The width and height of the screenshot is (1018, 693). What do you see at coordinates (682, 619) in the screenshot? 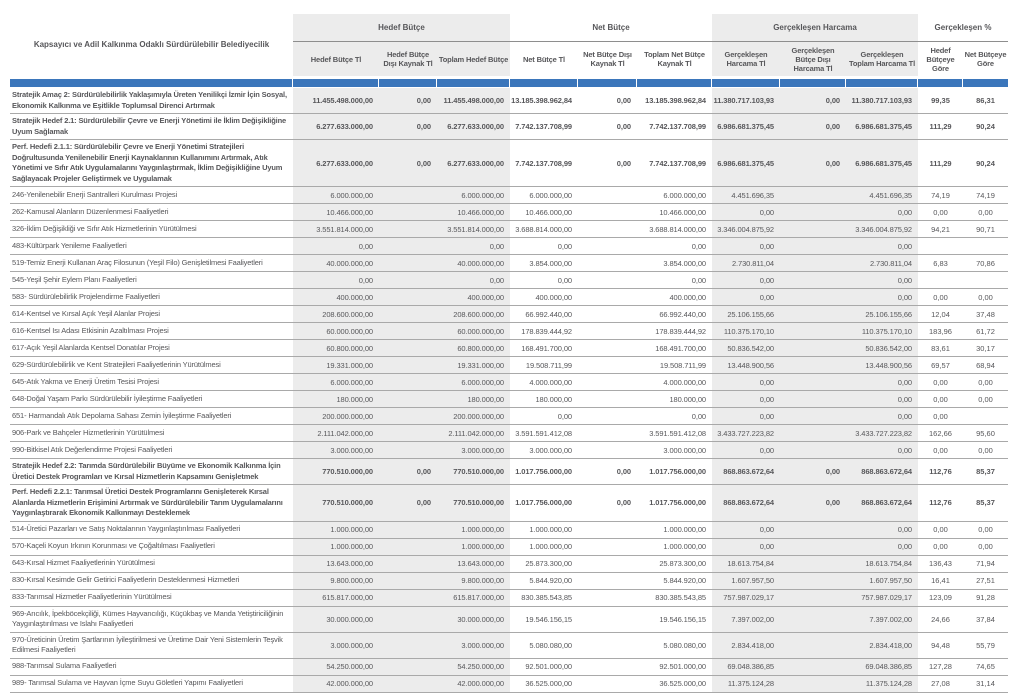
I see `cell-value: 19.546.156,15` at bounding box center [682, 619].